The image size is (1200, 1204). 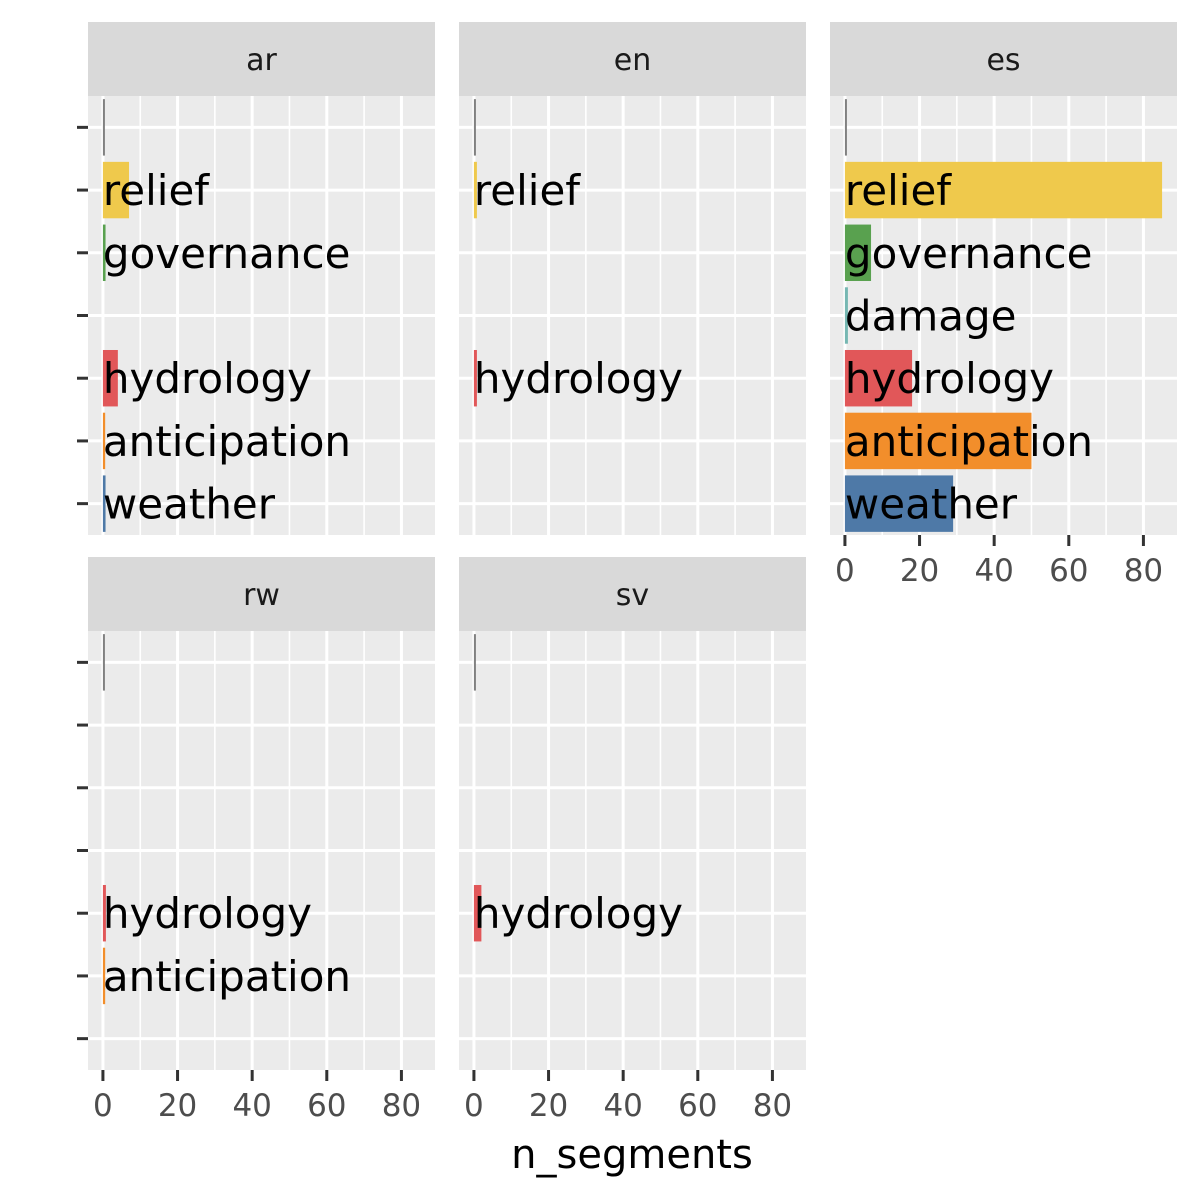 What do you see at coordinates (256, 840) in the screenshot?
I see `facet-panel-rw: rw hydrology anticipation 0 20 40 60 80` at bounding box center [256, 840].